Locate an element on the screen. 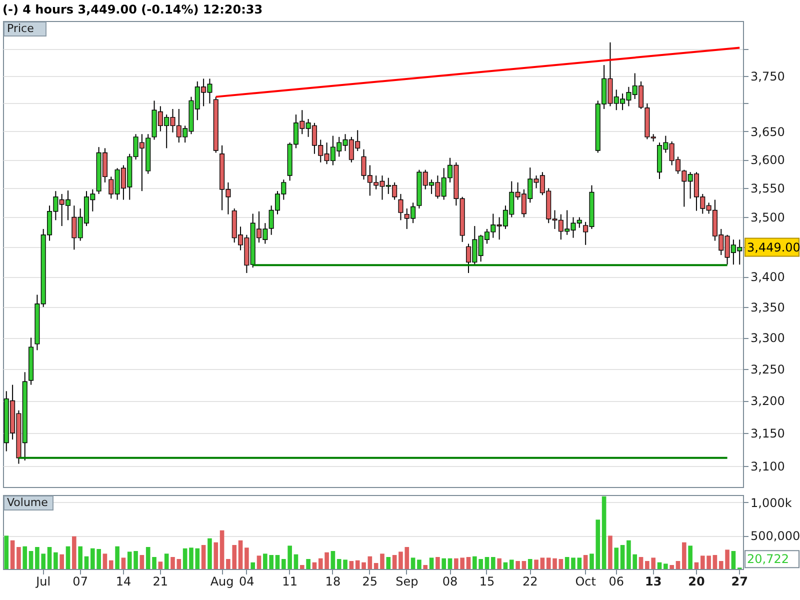 Image resolution: width=800 pixels, height=600 pixels. y-tick-label: 3,500 is located at coordinates (767, 217).